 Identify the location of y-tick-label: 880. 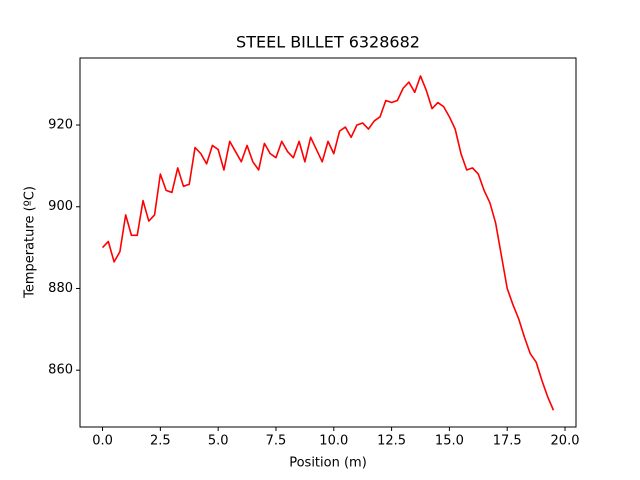
(60, 288).